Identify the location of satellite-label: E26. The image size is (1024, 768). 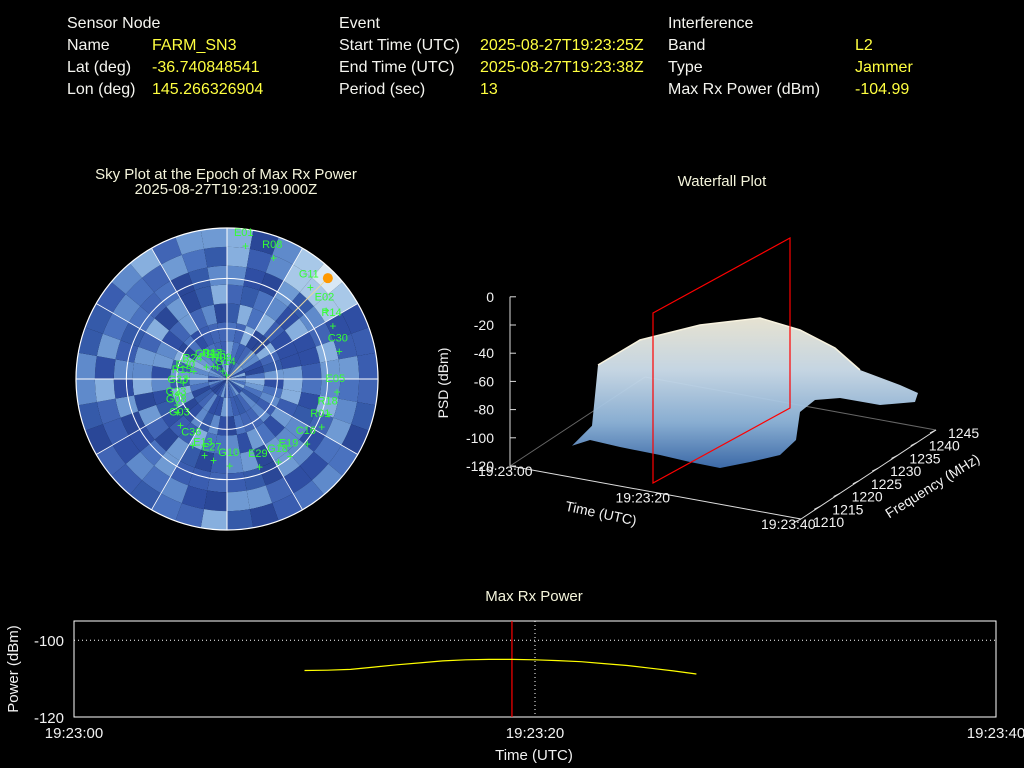
(216, 355).